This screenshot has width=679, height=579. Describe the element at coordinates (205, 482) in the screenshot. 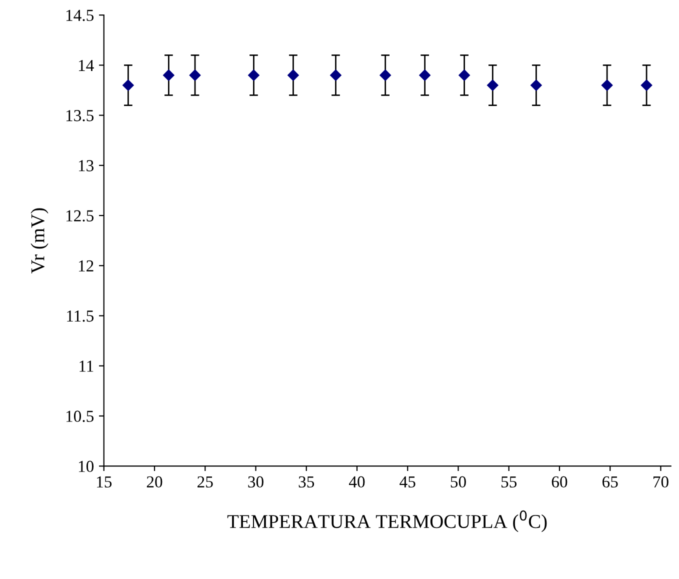

I see `x-tick-label: 25` at that location.